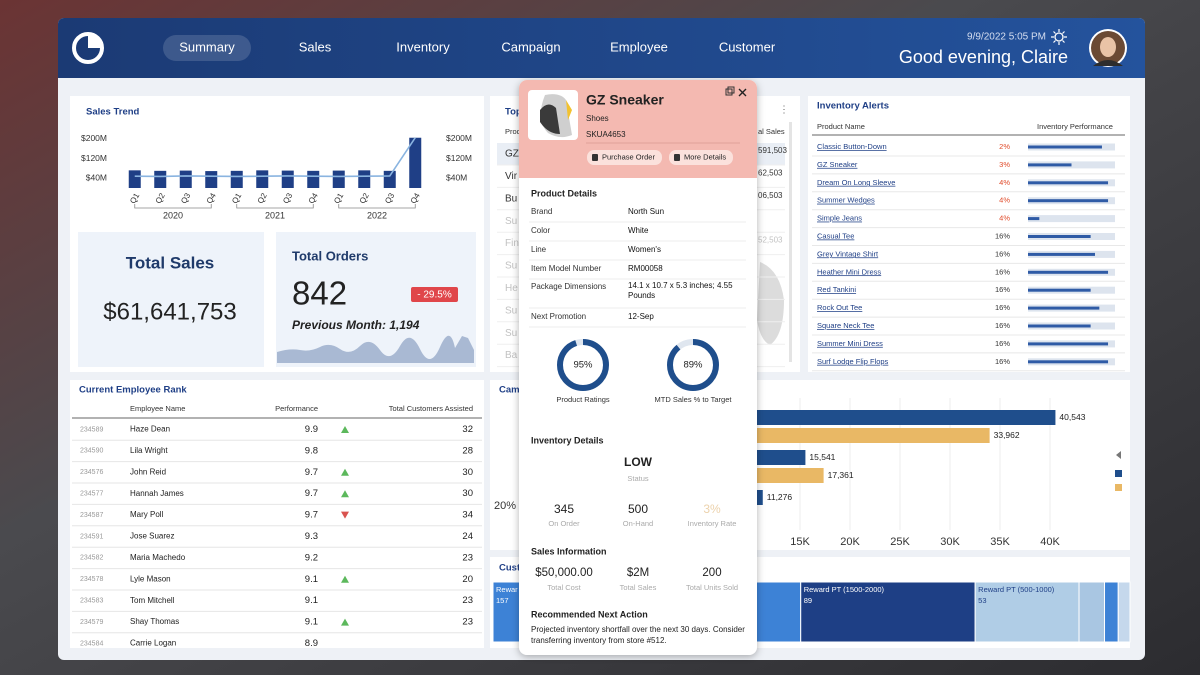  Describe the element at coordinates (639, 46) in the screenshot. I see `nav-item: Employee` at that location.